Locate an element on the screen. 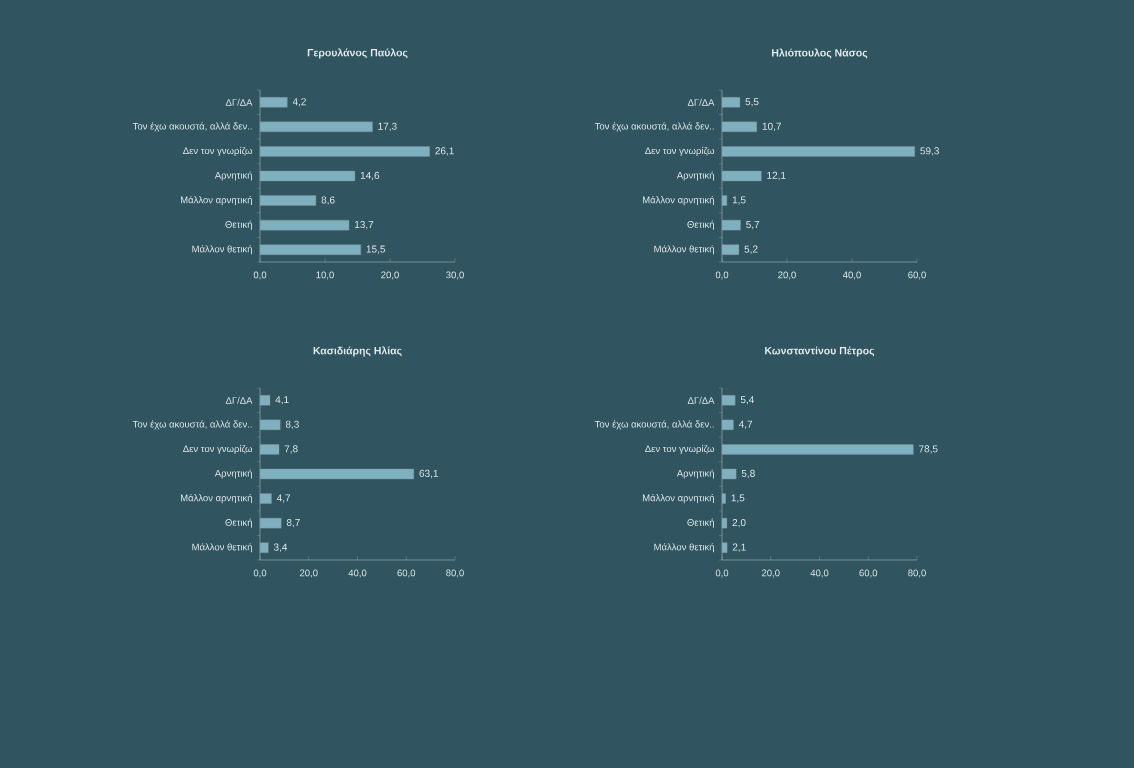 The width and height of the screenshot is (1134, 768). data-label: 5,7 is located at coordinates (753, 225).